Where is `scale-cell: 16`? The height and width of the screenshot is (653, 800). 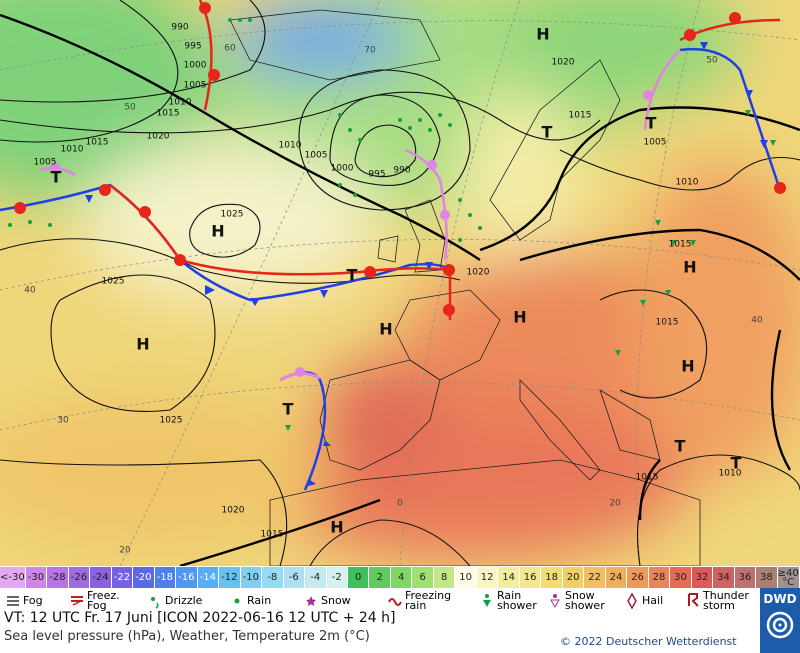
scale-cell: 16 is located at coordinates (530, 577).